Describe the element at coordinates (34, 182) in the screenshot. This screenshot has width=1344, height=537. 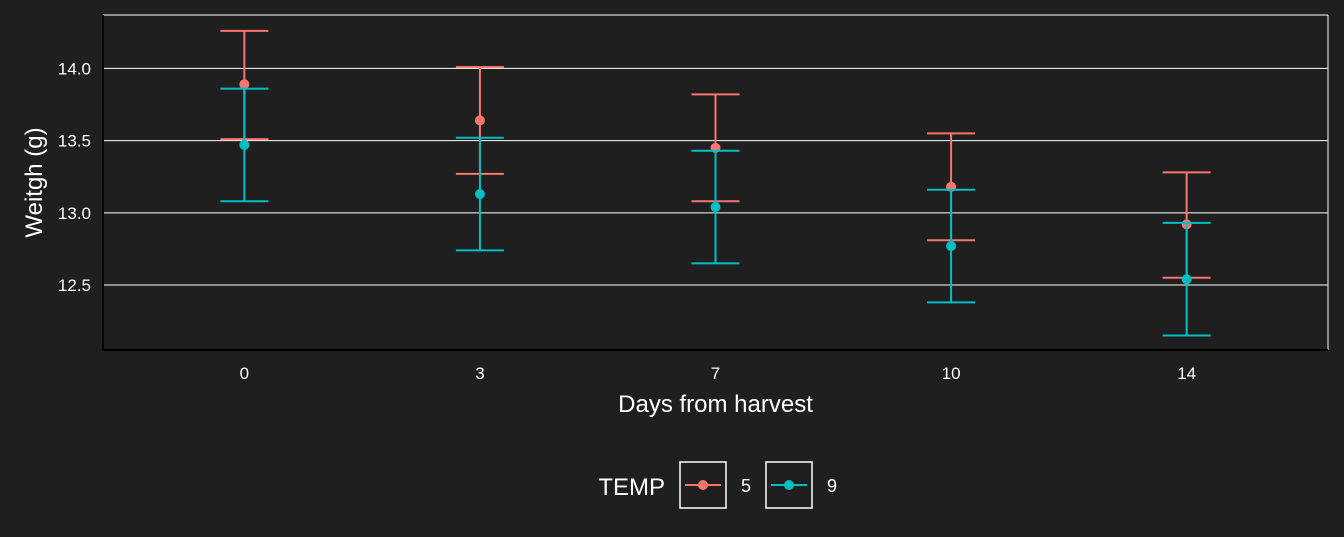
I see `y-axis-title: Weitgh (g)` at that location.